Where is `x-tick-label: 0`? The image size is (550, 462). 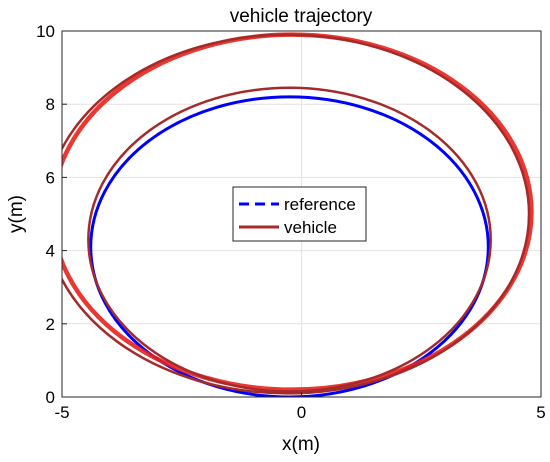
x-tick-label: 0 is located at coordinates (301, 412).